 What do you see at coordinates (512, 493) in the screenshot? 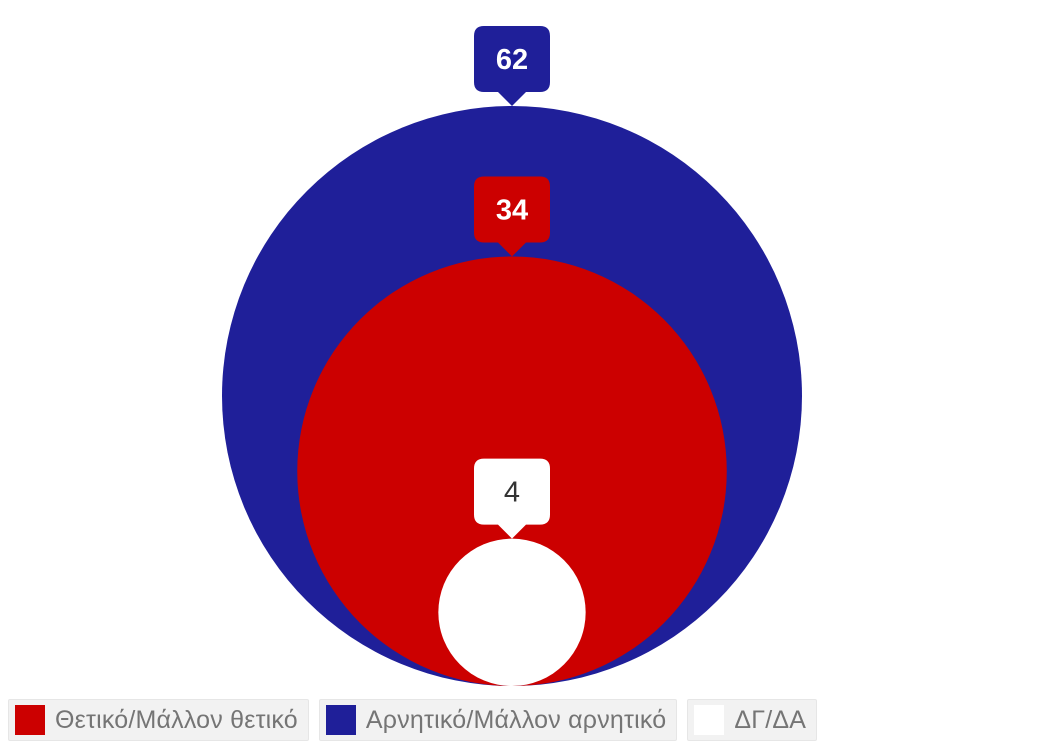
I see `data-label-text-no-answer: 4` at bounding box center [512, 493].